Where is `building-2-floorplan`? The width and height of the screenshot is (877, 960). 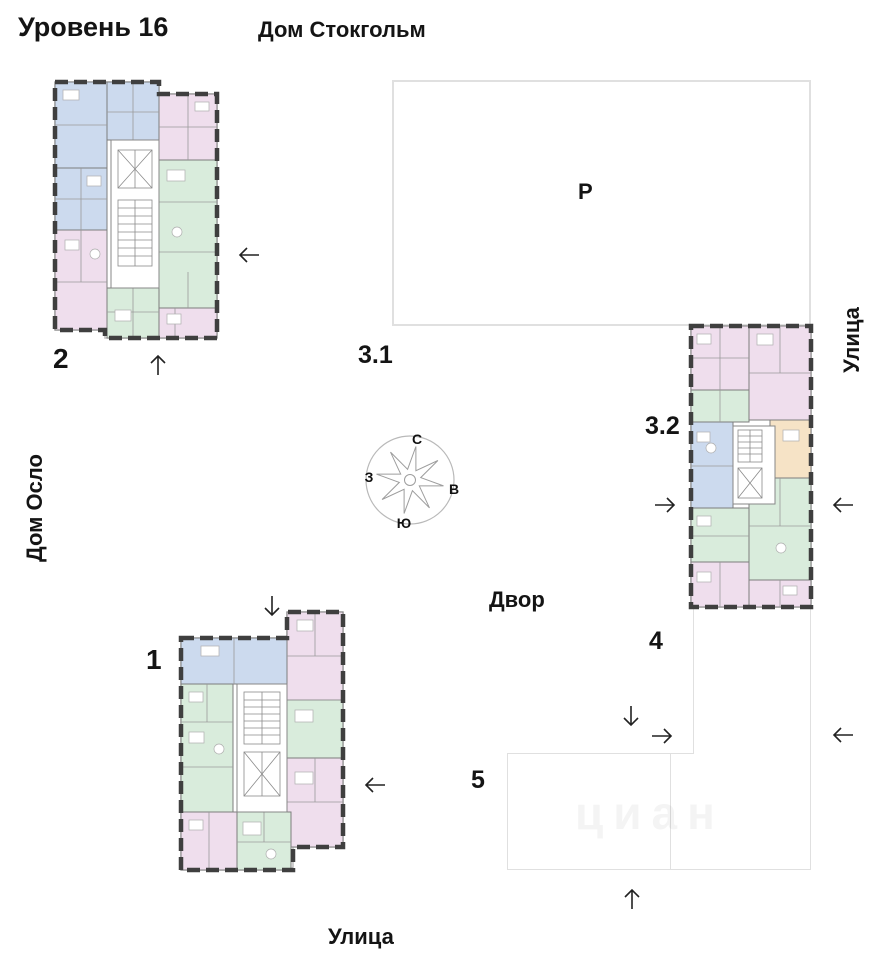
building-2-floorplan is located at coordinates (136, 210).